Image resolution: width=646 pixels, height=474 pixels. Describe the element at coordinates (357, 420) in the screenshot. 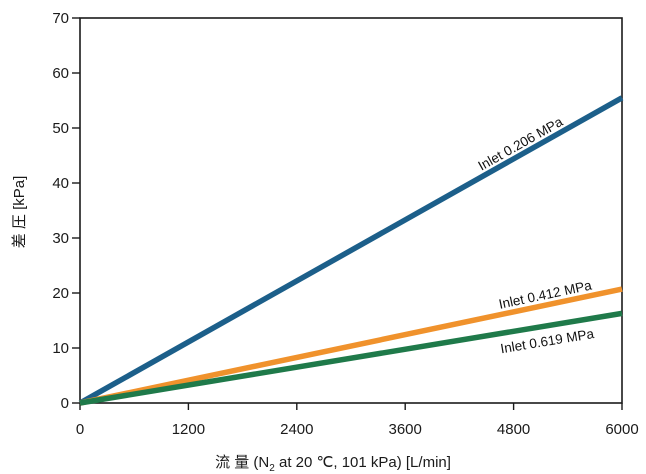

I see `x-axis-ticks: 0 1200 2400 3600 4800 6000` at that location.